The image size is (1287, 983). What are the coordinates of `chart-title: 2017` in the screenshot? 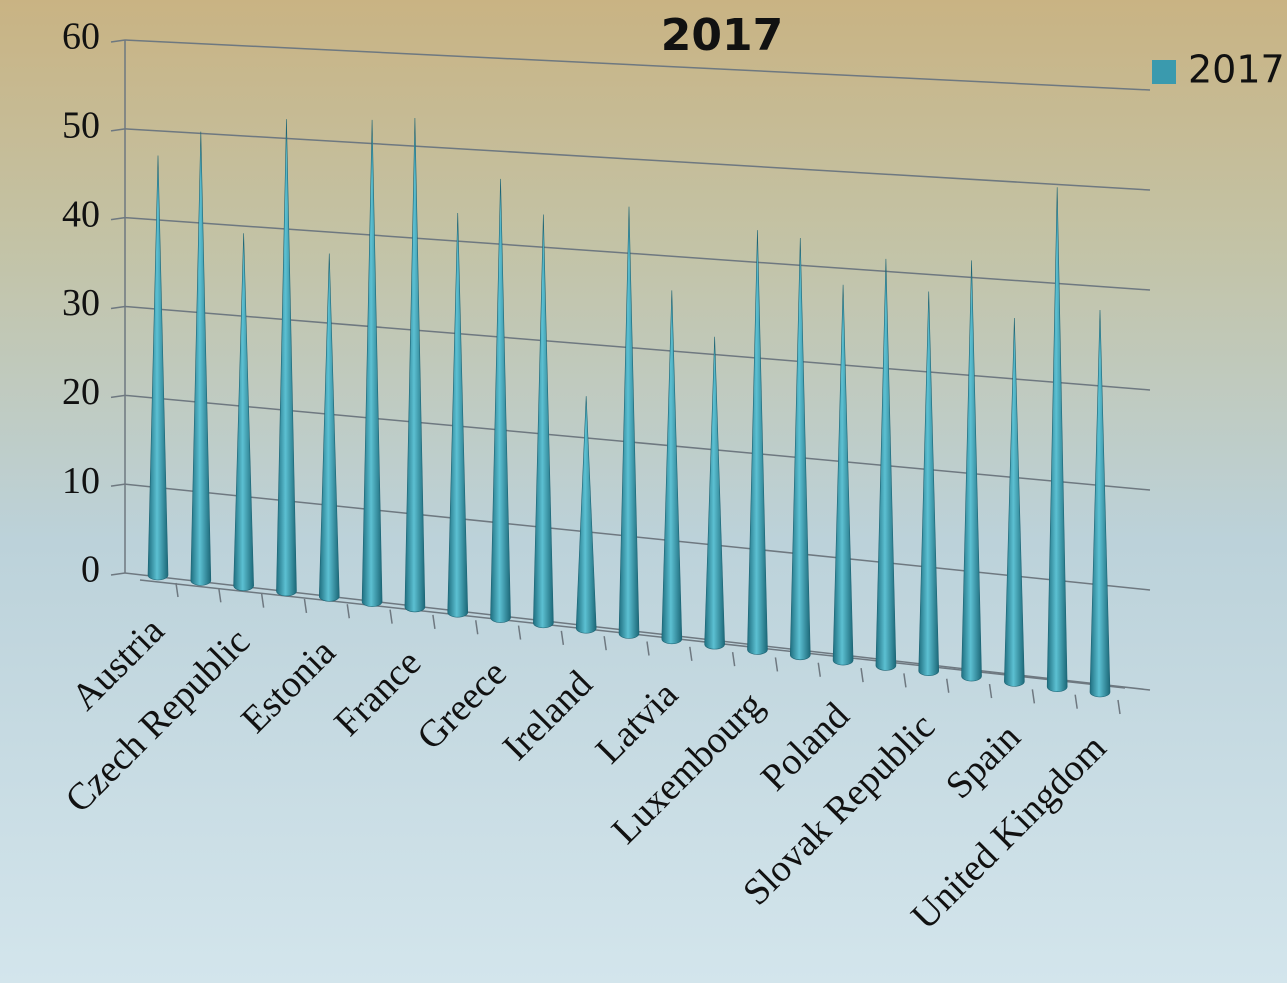 It's located at (722, 35).